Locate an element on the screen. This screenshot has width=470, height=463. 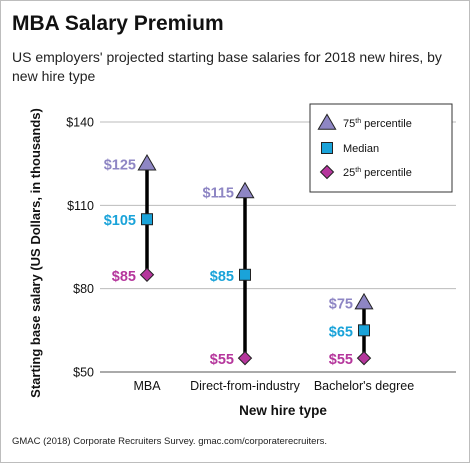
legend-box is located at coordinates (381, 148).